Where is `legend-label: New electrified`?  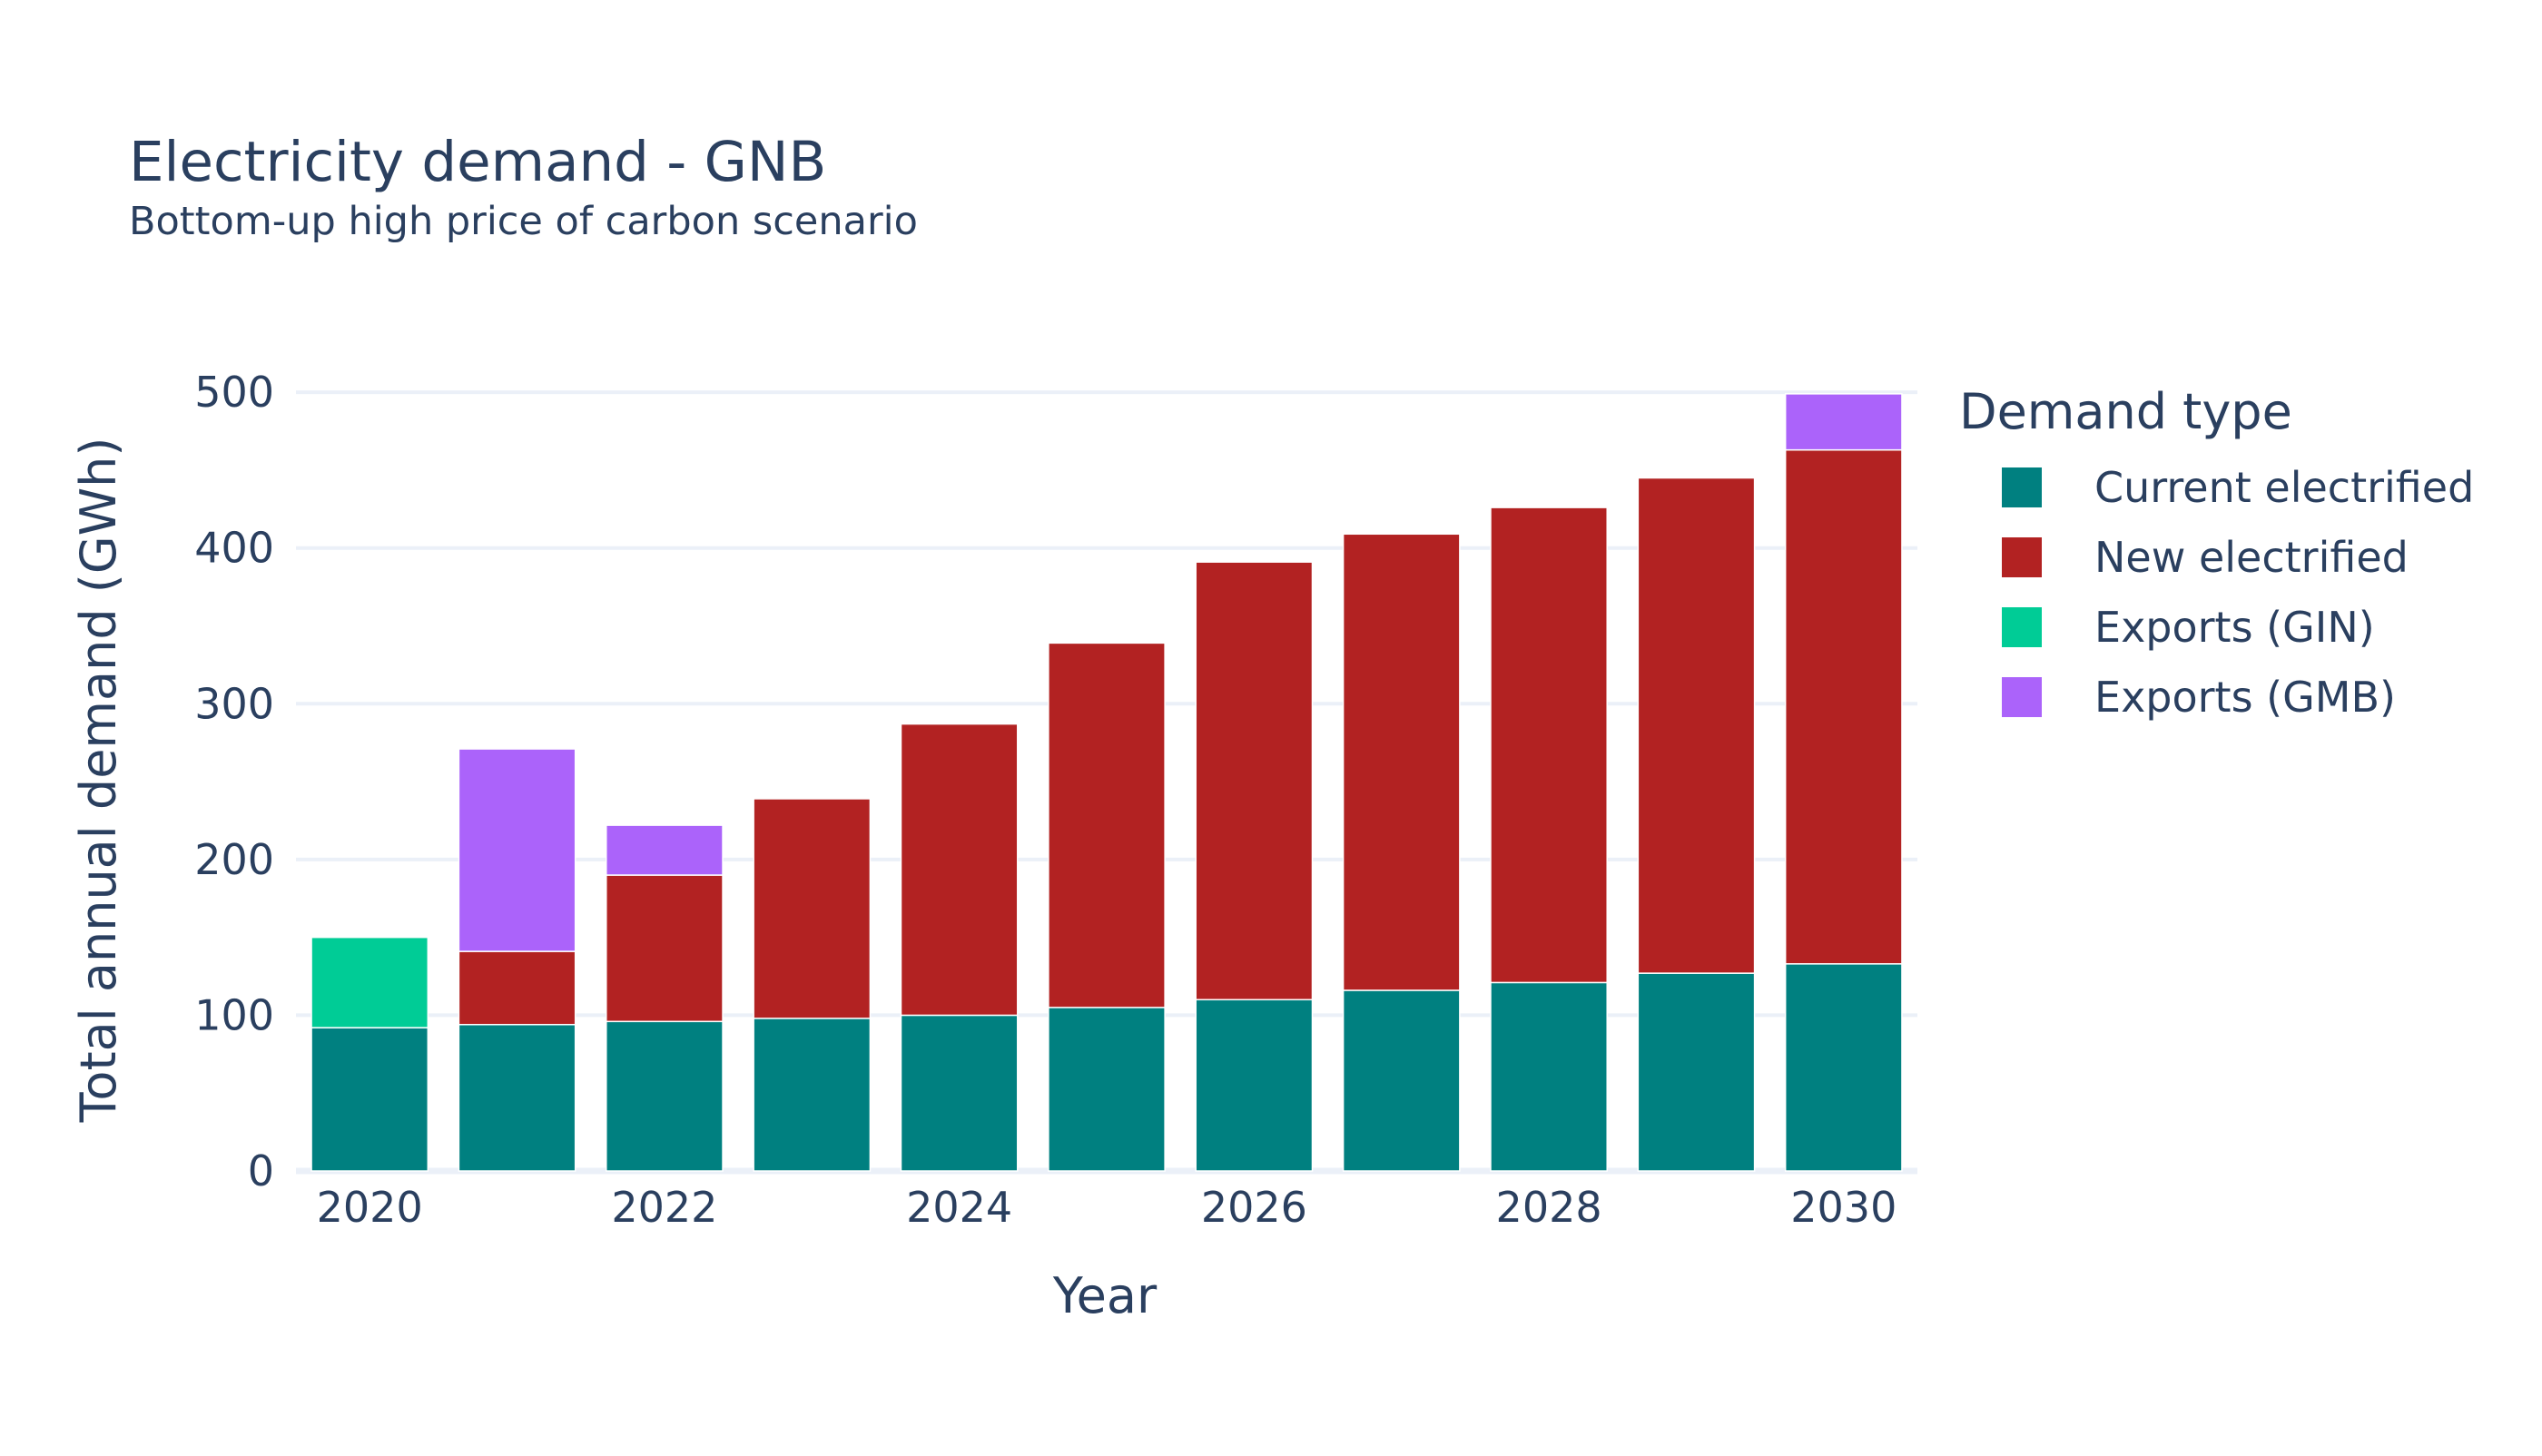 legend-label: New electrified is located at coordinates (2251, 557).